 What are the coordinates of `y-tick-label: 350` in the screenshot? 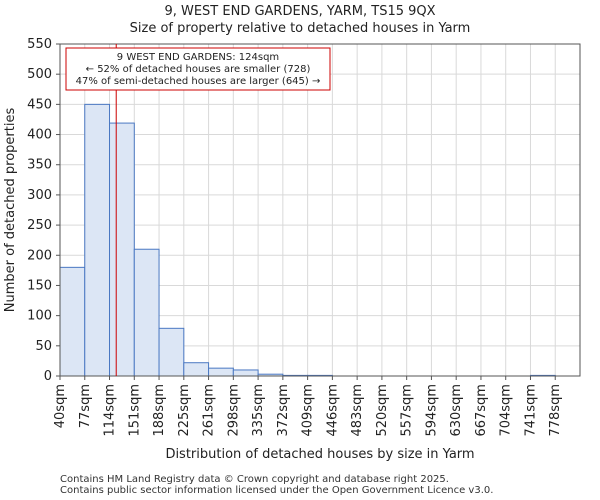 It's located at (39, 165).